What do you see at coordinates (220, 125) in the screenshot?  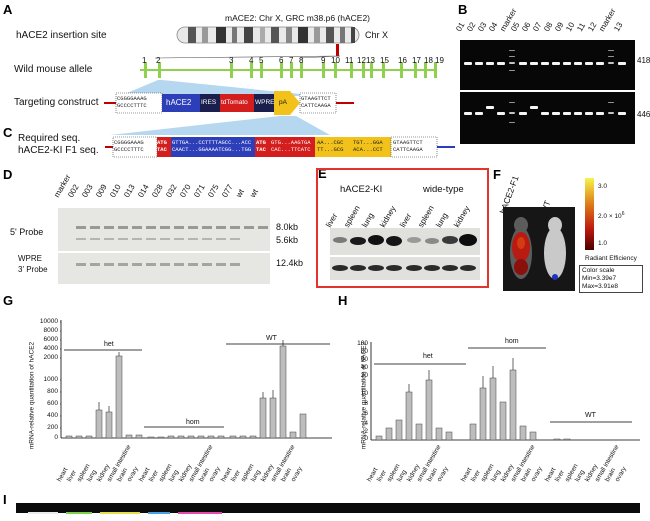 I see `panel-c-expansion-wedge` at bounding box center [220, 125].